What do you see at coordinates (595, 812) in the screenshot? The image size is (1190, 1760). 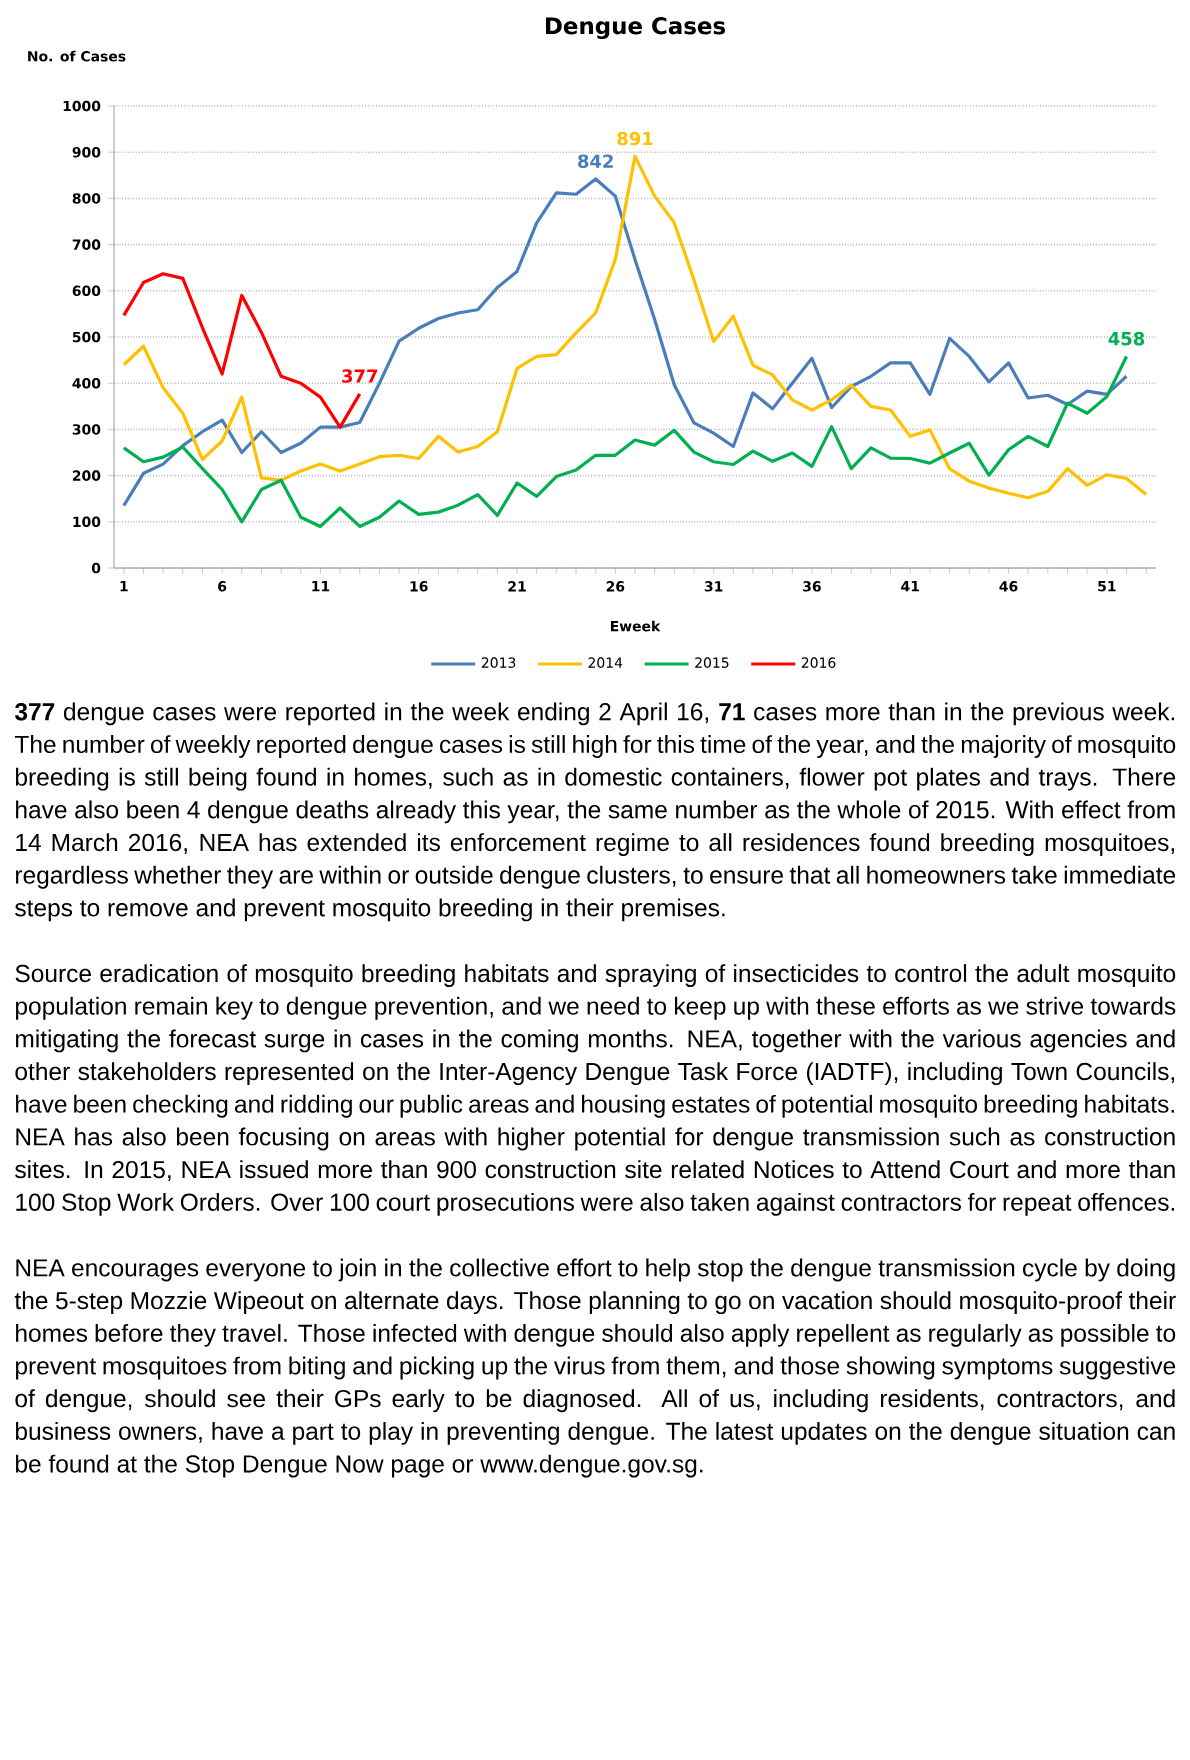 I see `text: 377 dengue cases were reported in the week ending 2 April 16, 71 cases more than in the previous week. The number of weekly reported dengue cases is still high for this time of the year, and the majority of mosquito breeding is still being found in homes, such as in domestic containers, flower pot plates and trays. There have also been 4 dengue deaths already this year, the same number as the whole of 2015. With effect from 14 March 2016, NEA has extended its enforcement regime to all residences found breeding mosquitoes, regardless whether they are within or outside dengue clusters, to ensure that all homeowners take immediate steps to remove and prevent mosquito breeding in their premises.` at bounding box center [595, 812].